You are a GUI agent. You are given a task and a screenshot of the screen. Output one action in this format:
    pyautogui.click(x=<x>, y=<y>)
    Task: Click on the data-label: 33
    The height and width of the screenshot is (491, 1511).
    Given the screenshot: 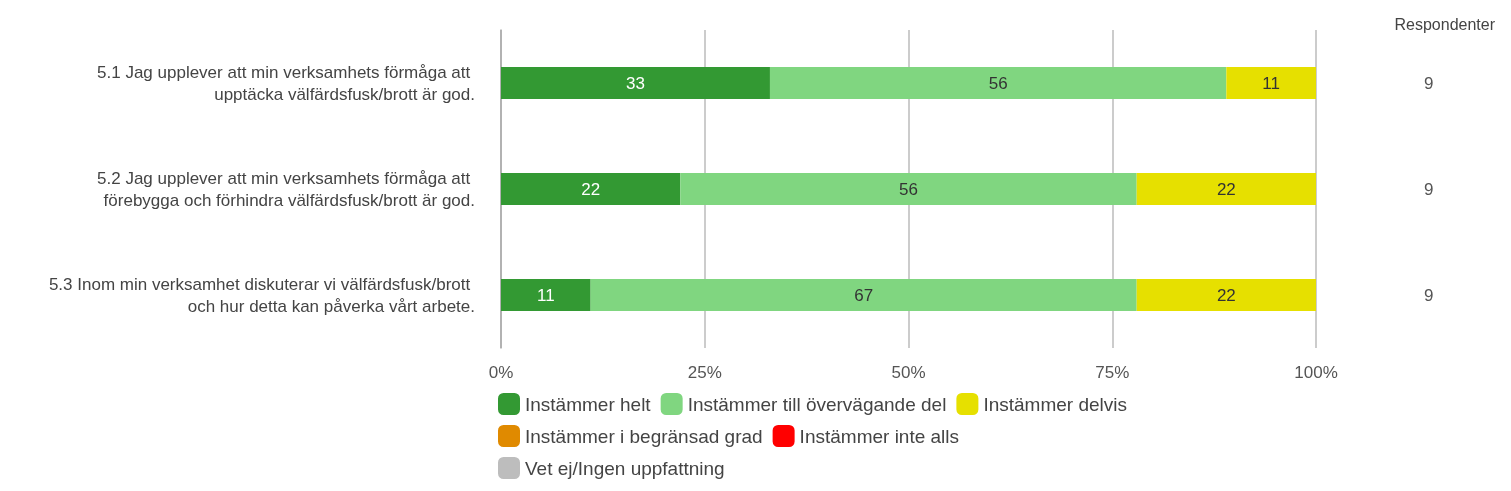 What is the action you would take?
    pyautogui.click(x=635, y=83)
    